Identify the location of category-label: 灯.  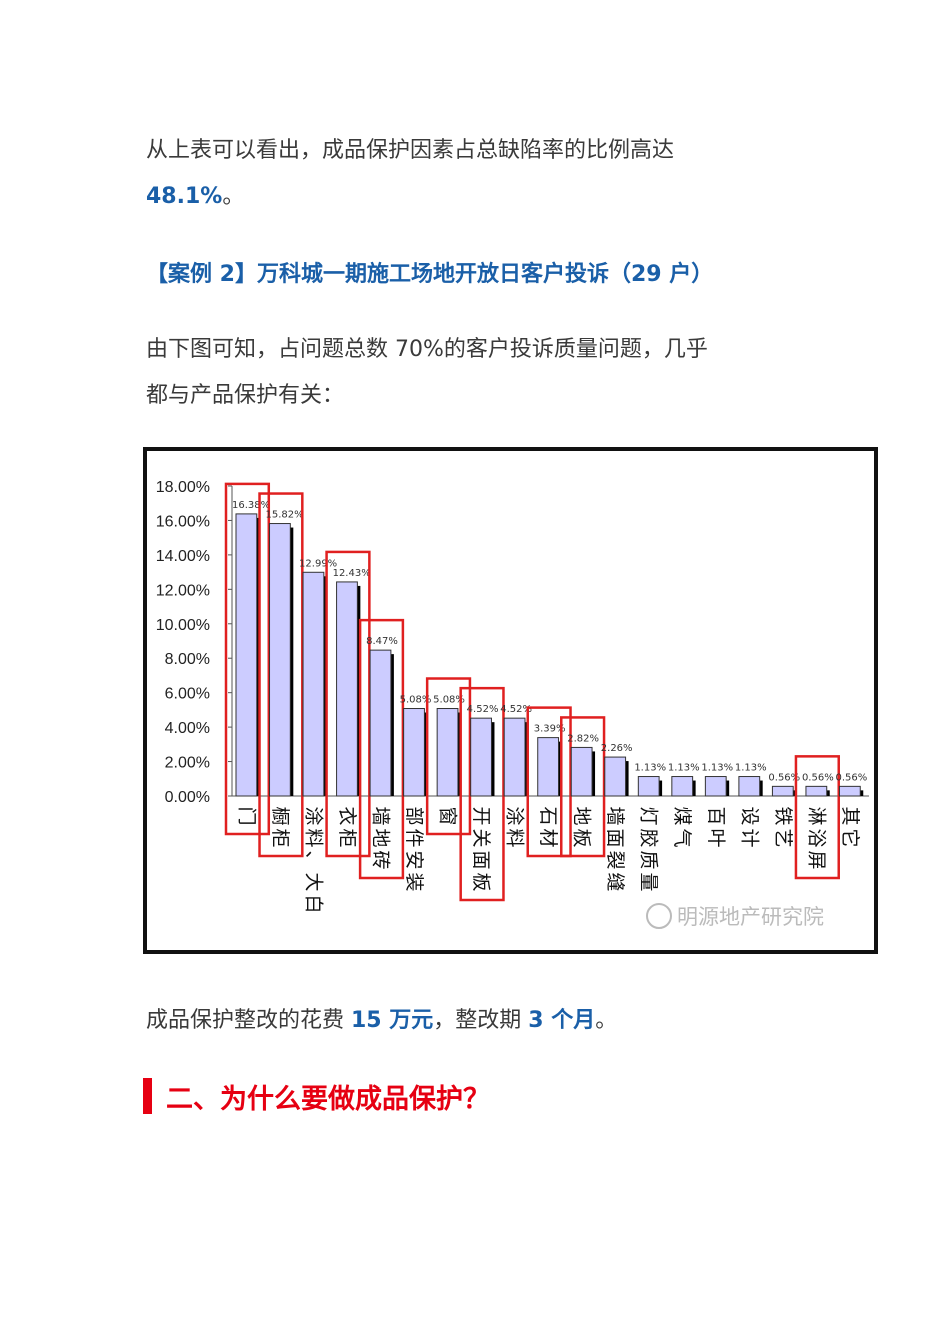
(649, 815).